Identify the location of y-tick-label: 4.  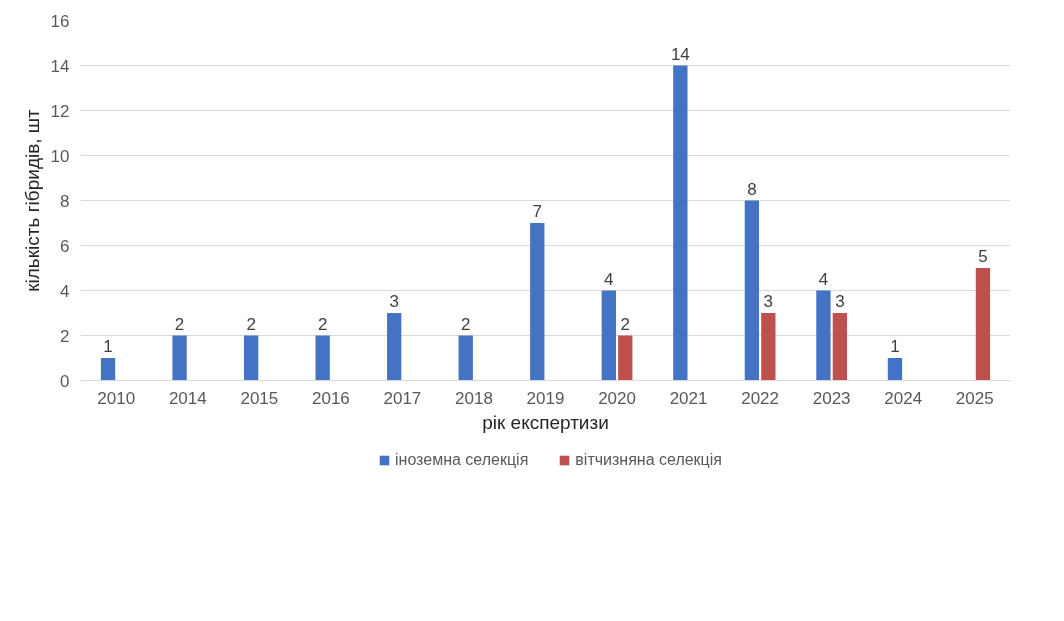
(65, 291).